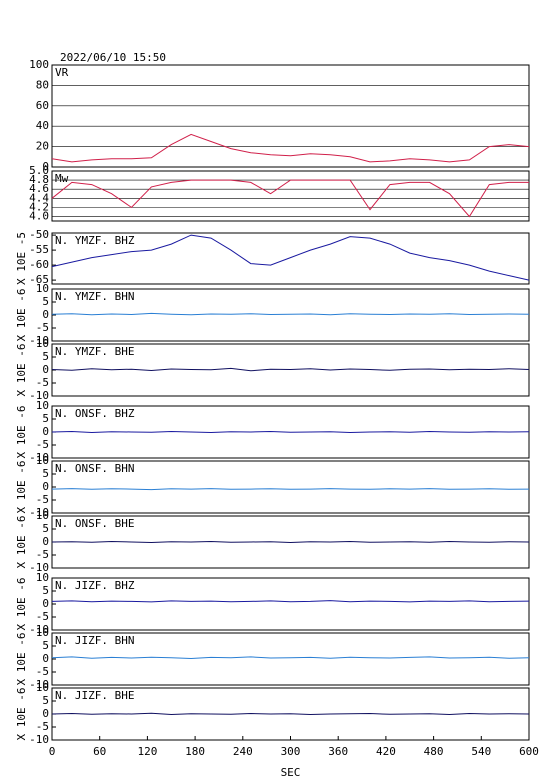 This screenshot has width=554, height=781. What do you see at coordinates (52, 751) in the screenshot?
I see `x-tick-label: 0` at bounding box center [52, 751].